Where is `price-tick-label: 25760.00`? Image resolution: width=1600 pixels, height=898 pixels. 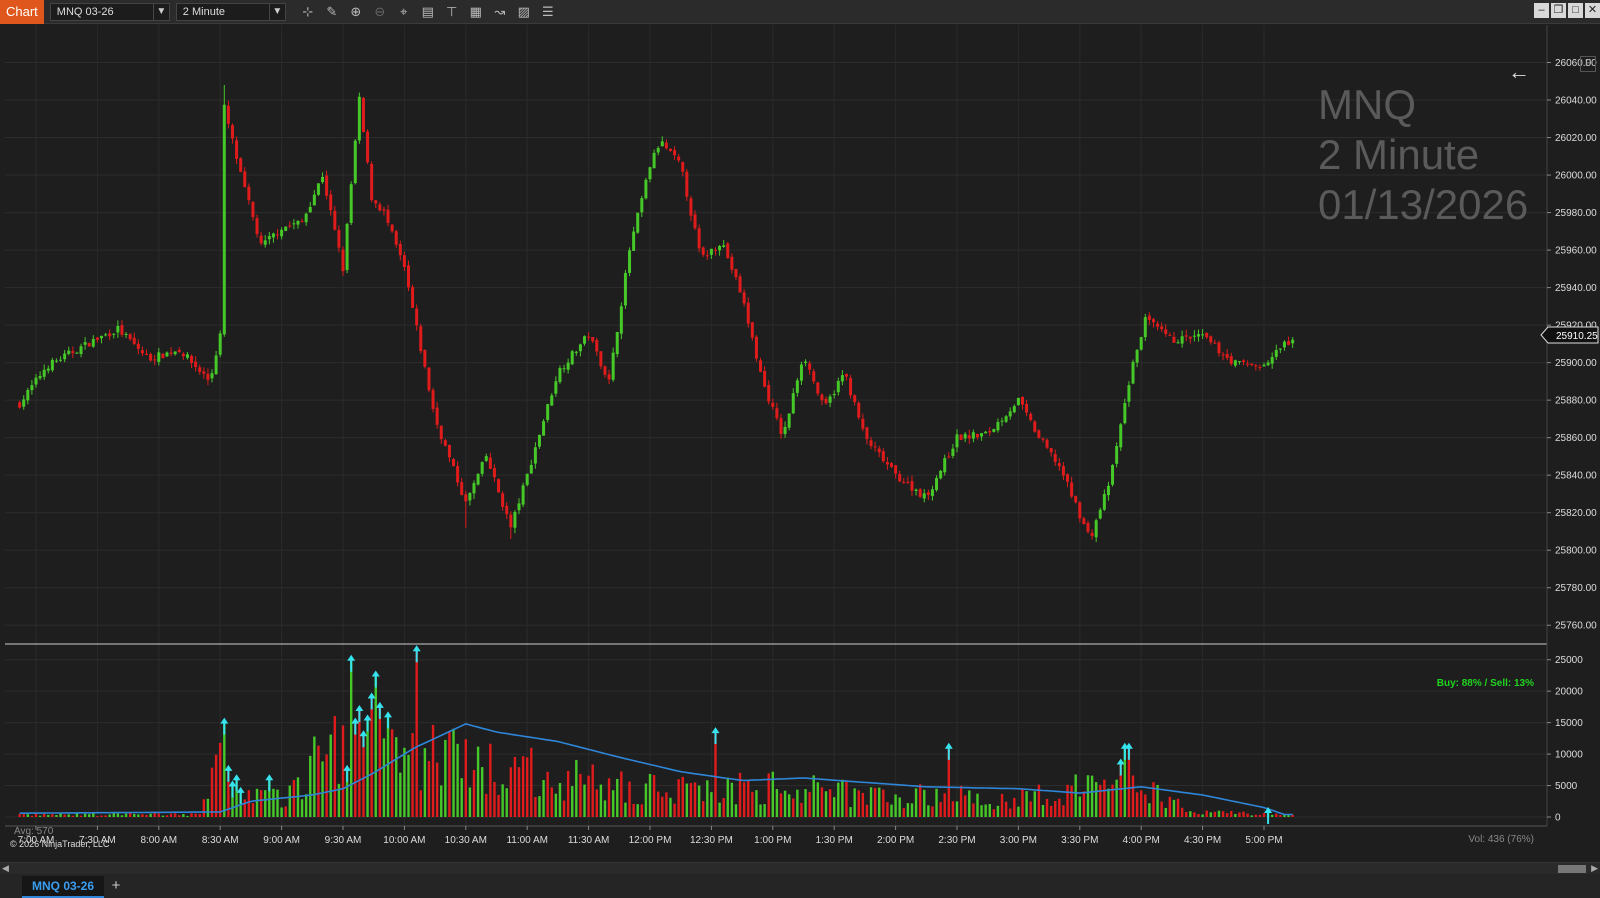
price-tick-label: 25760.00 is located at coordinates (1576, 626).